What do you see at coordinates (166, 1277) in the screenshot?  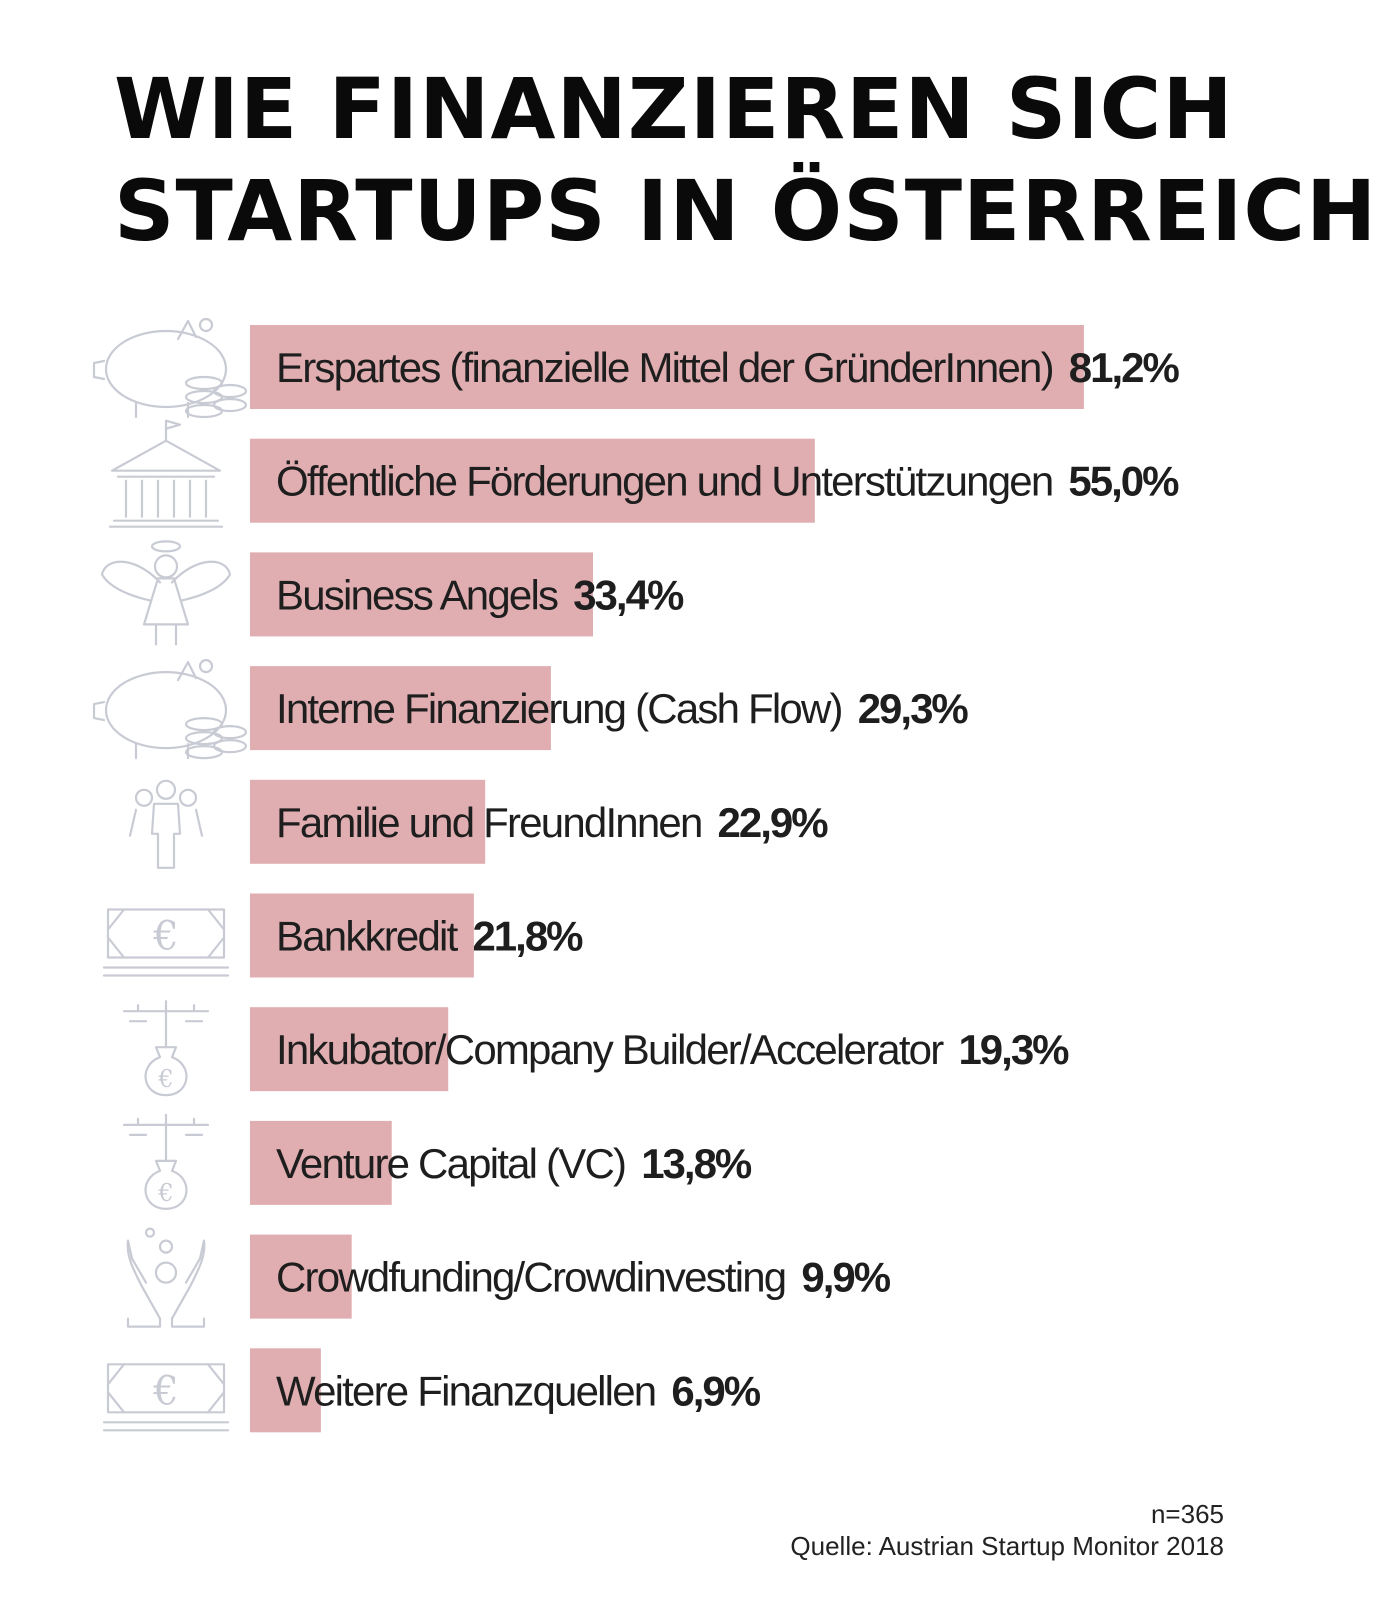 I see `hands-coins-icon` at bounding box center [166, 1277].